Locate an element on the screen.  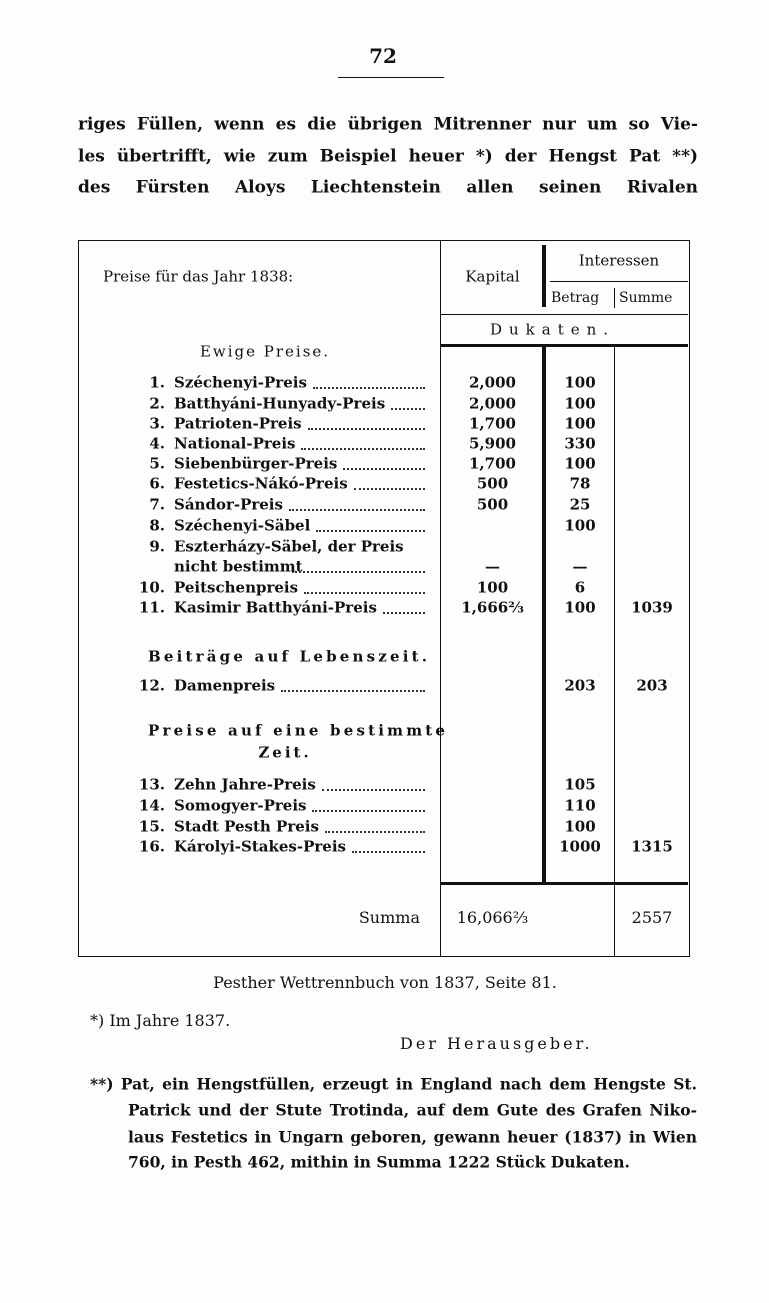
row-number: 15. is located at coordinates (151, 826).